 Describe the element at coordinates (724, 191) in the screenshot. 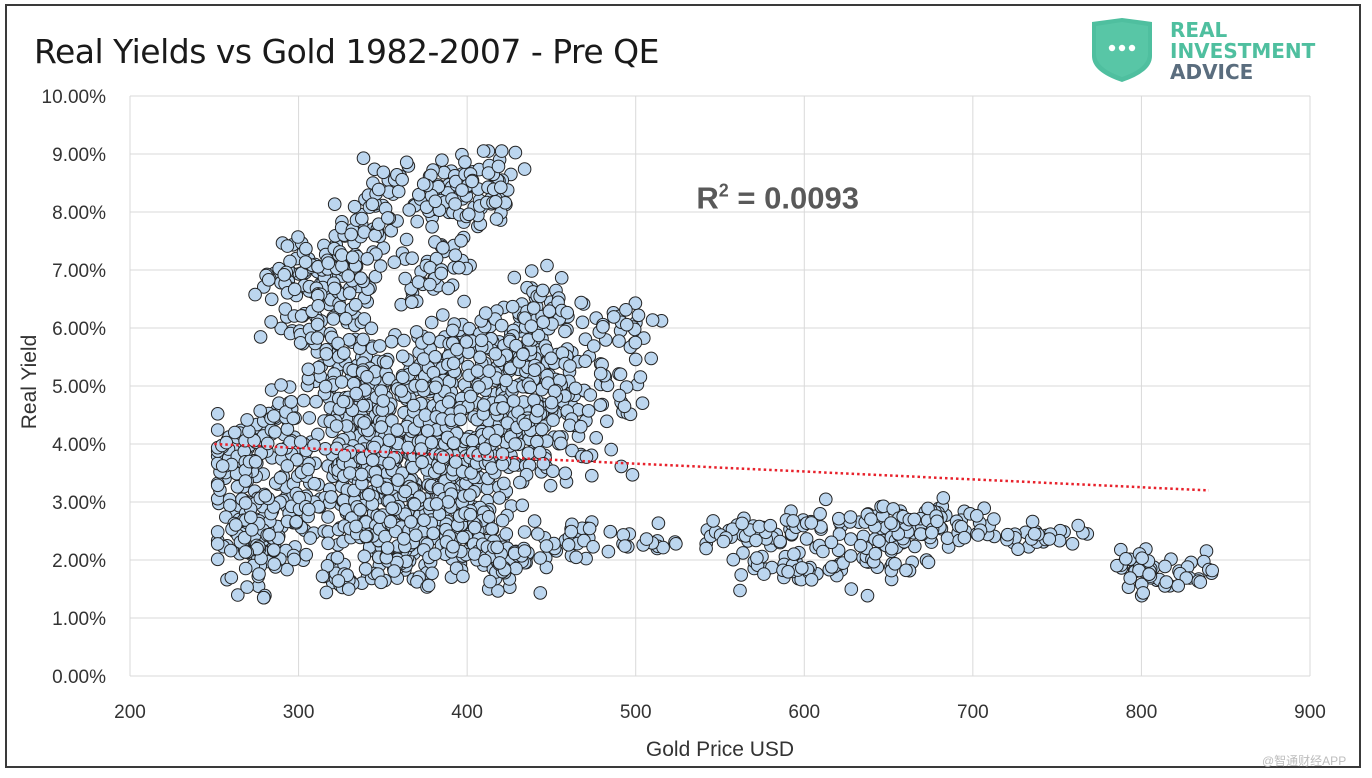

I see `r2-superscript: 2` at that location.